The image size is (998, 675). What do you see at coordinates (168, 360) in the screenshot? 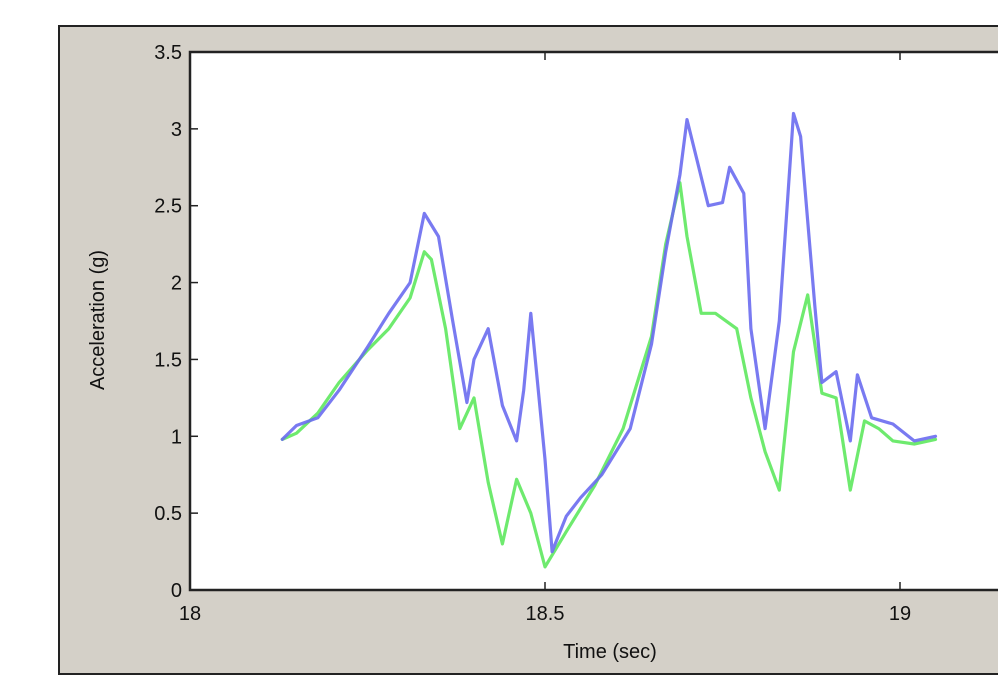
I see `y-tick-label: 1.5` at bounding box center [168, 360].